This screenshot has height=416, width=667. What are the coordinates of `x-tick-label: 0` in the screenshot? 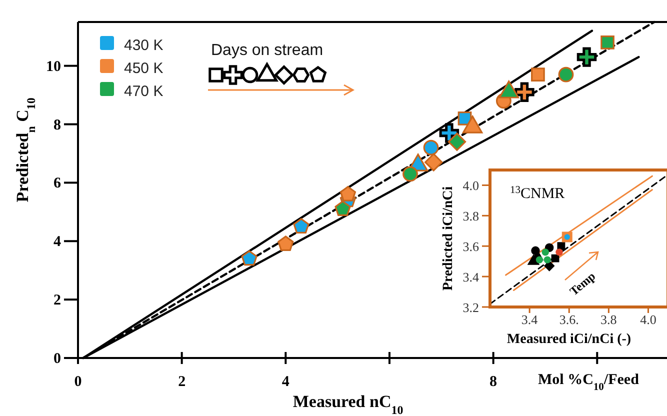 It's located at (78, 382).